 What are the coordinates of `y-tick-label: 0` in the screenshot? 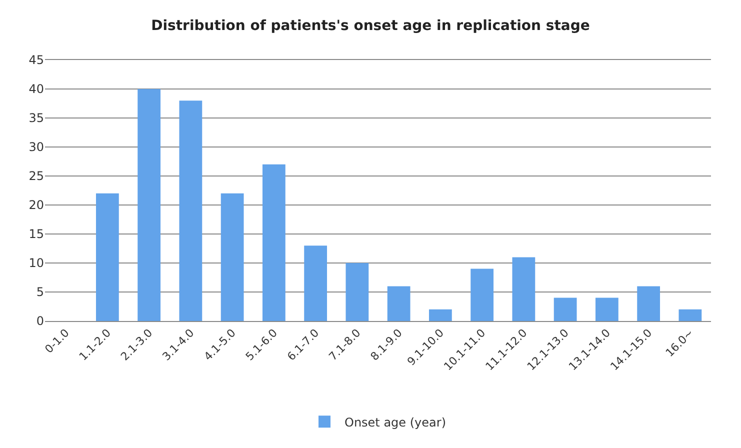 It's located at (40, 321).